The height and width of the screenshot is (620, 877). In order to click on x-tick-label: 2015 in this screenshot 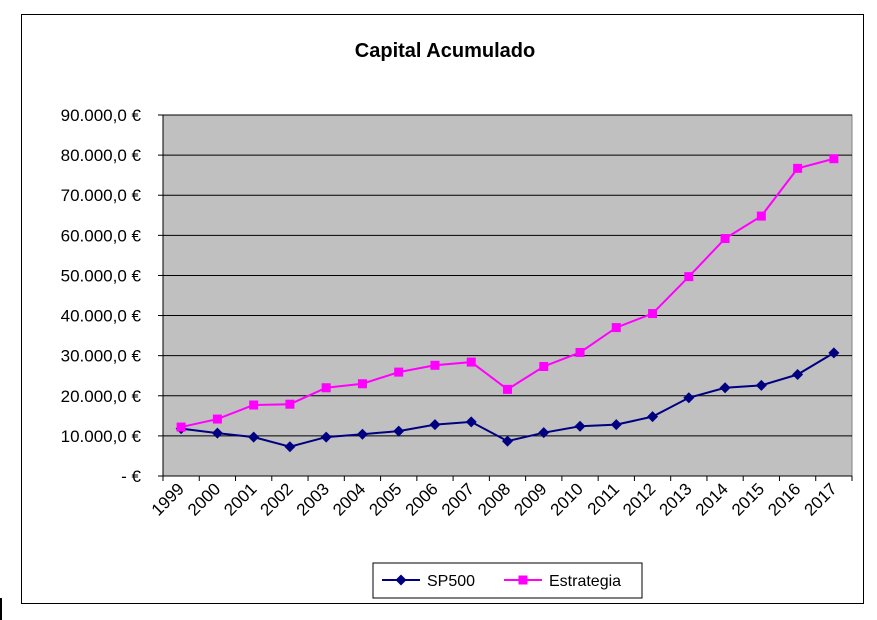, I will do `click(748, 499)`.